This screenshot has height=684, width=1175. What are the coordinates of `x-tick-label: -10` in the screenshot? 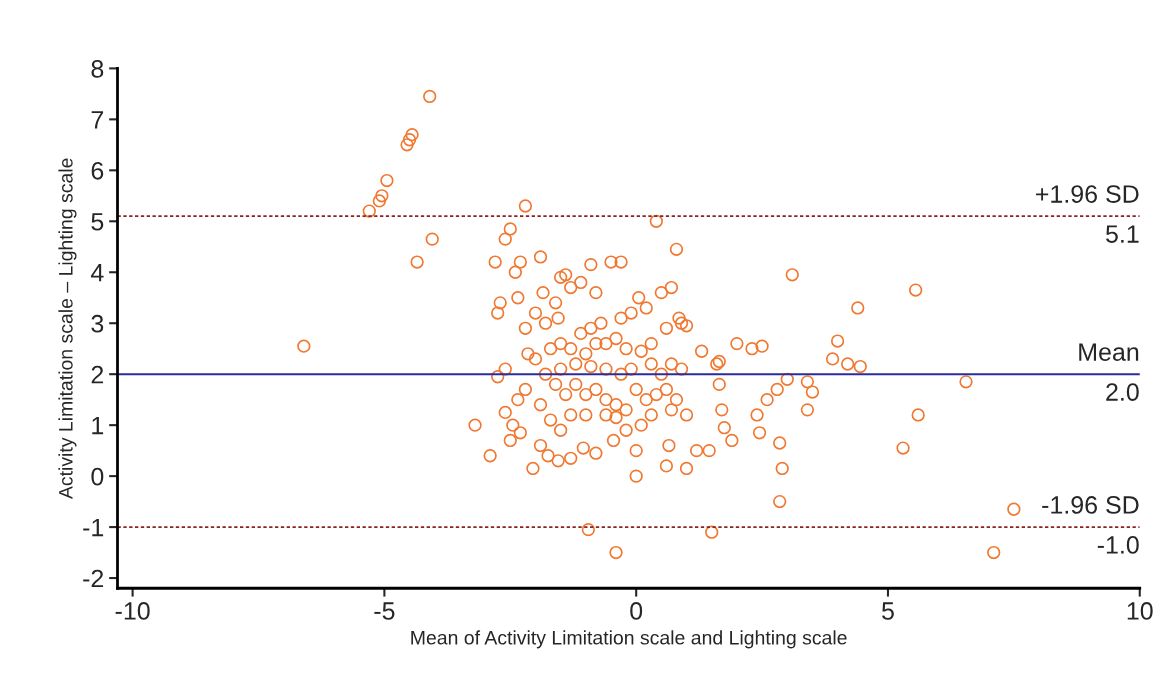 It's located at (132, 611).